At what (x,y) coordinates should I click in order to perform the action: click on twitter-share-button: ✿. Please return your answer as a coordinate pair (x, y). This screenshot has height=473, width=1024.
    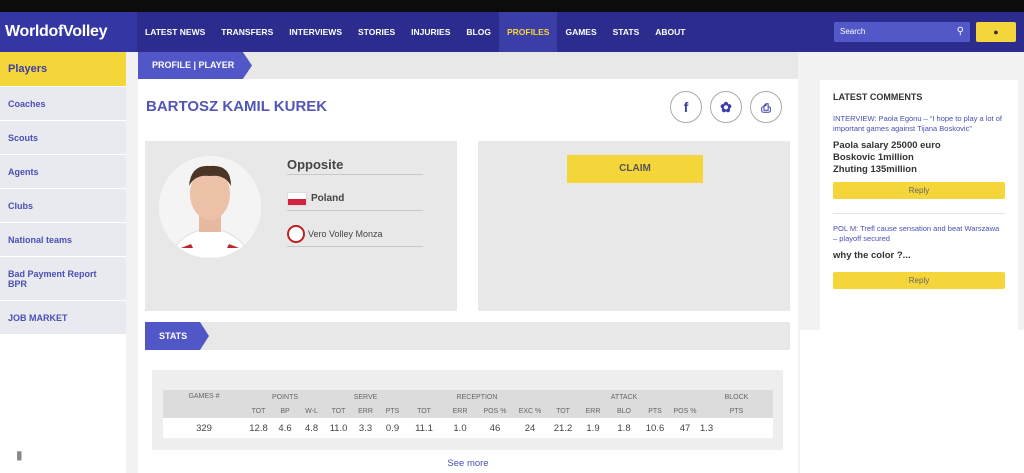
    Looking at the image, I should click on (726, 107).